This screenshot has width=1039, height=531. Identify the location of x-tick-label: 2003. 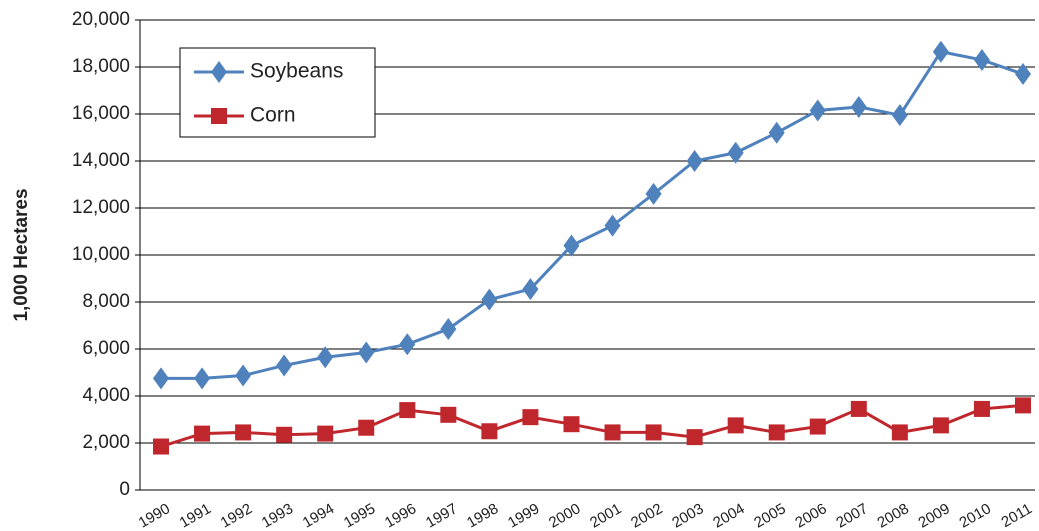
(687, 515).